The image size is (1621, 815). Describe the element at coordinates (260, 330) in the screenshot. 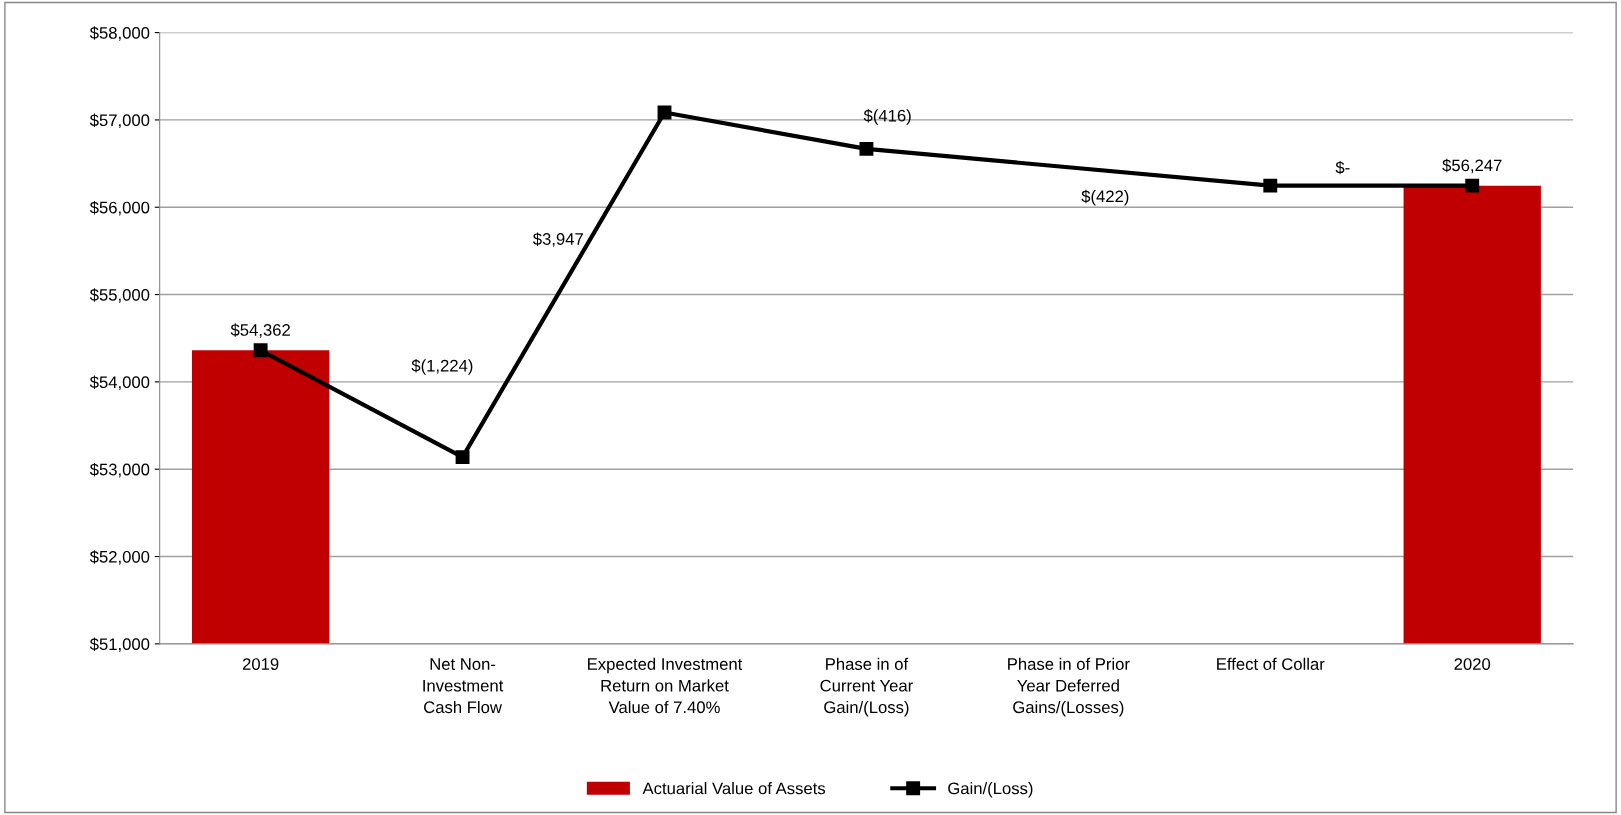

I see `data-label: $54,362` at that location.